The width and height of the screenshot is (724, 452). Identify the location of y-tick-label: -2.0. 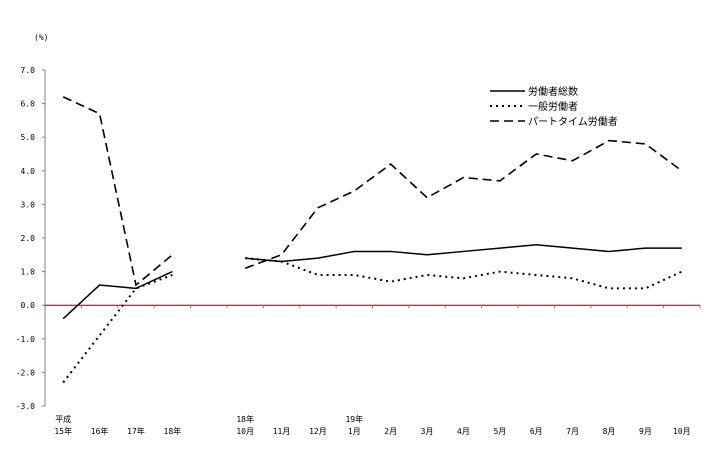
(25, 372).